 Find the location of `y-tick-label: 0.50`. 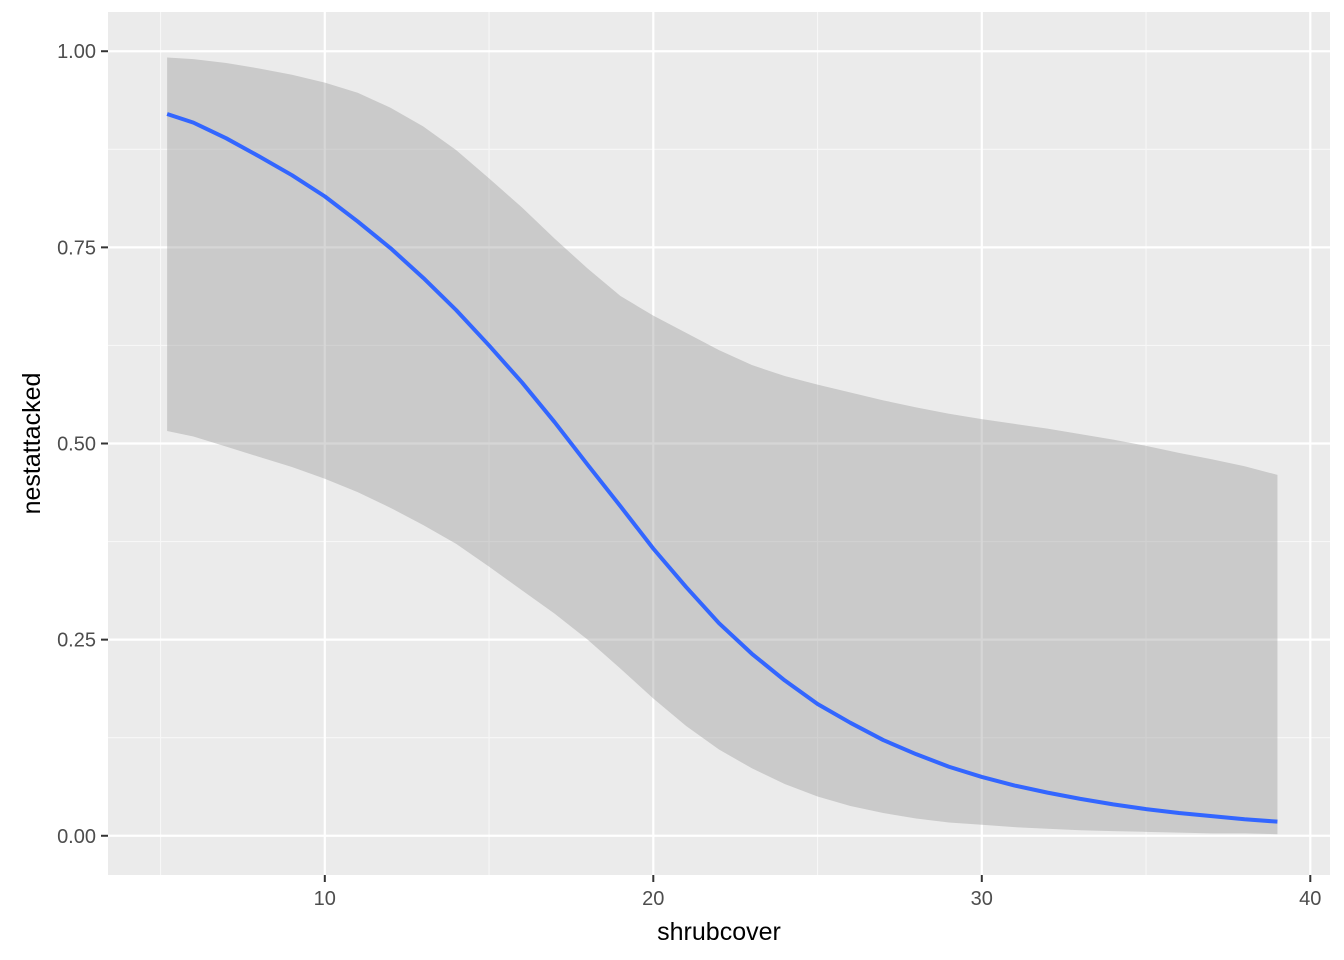

y-tick-label: 0.50 is located at coordinates (76, 445).